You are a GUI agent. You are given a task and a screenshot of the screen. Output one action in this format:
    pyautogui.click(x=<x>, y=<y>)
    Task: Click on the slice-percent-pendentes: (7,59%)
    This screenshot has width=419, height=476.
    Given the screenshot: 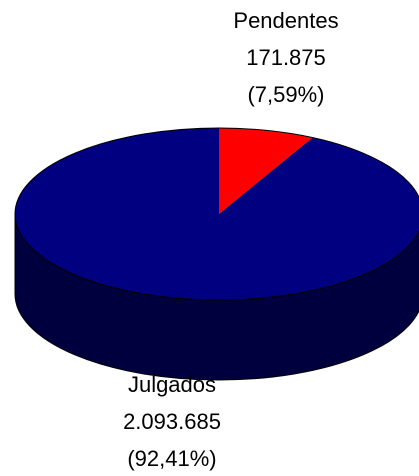 What is the action you would take?
    pyautogui.click(x=285, y=94)
    